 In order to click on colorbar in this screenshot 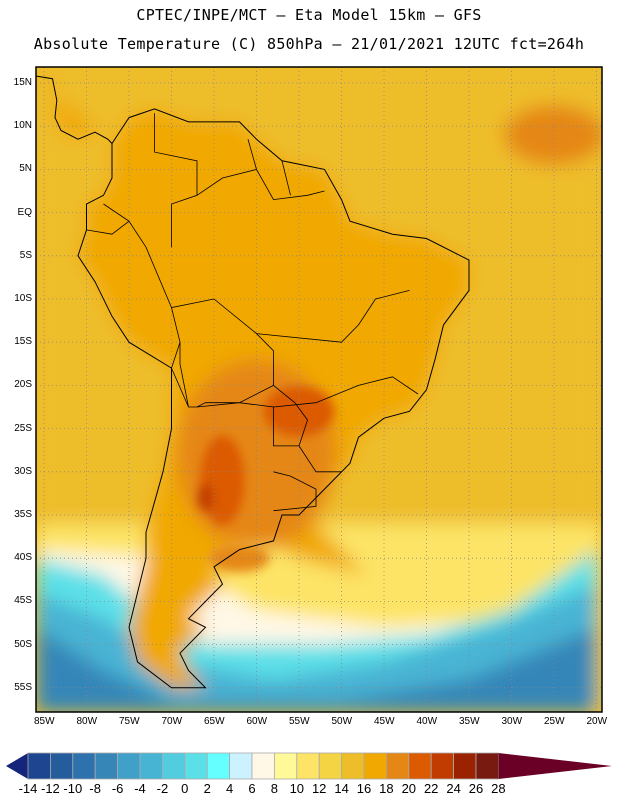, I will do `click(309, 766)`.